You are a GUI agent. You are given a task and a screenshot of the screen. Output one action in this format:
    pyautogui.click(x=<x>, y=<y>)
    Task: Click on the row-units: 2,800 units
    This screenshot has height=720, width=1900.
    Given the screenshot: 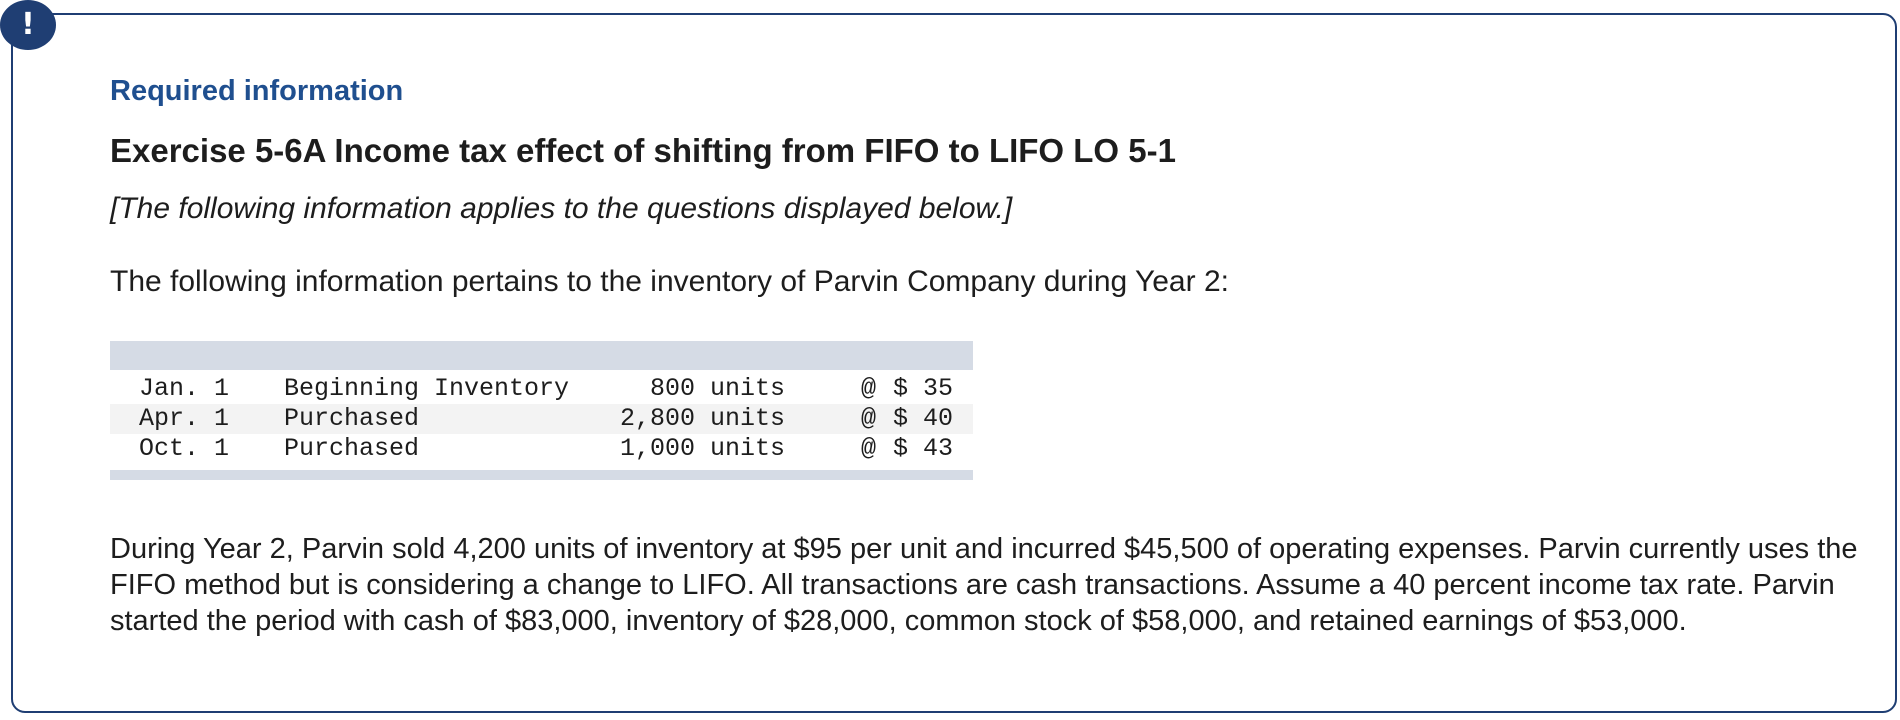 What is the action you would take?
    pyautogui.click(x=702, y=418)
    